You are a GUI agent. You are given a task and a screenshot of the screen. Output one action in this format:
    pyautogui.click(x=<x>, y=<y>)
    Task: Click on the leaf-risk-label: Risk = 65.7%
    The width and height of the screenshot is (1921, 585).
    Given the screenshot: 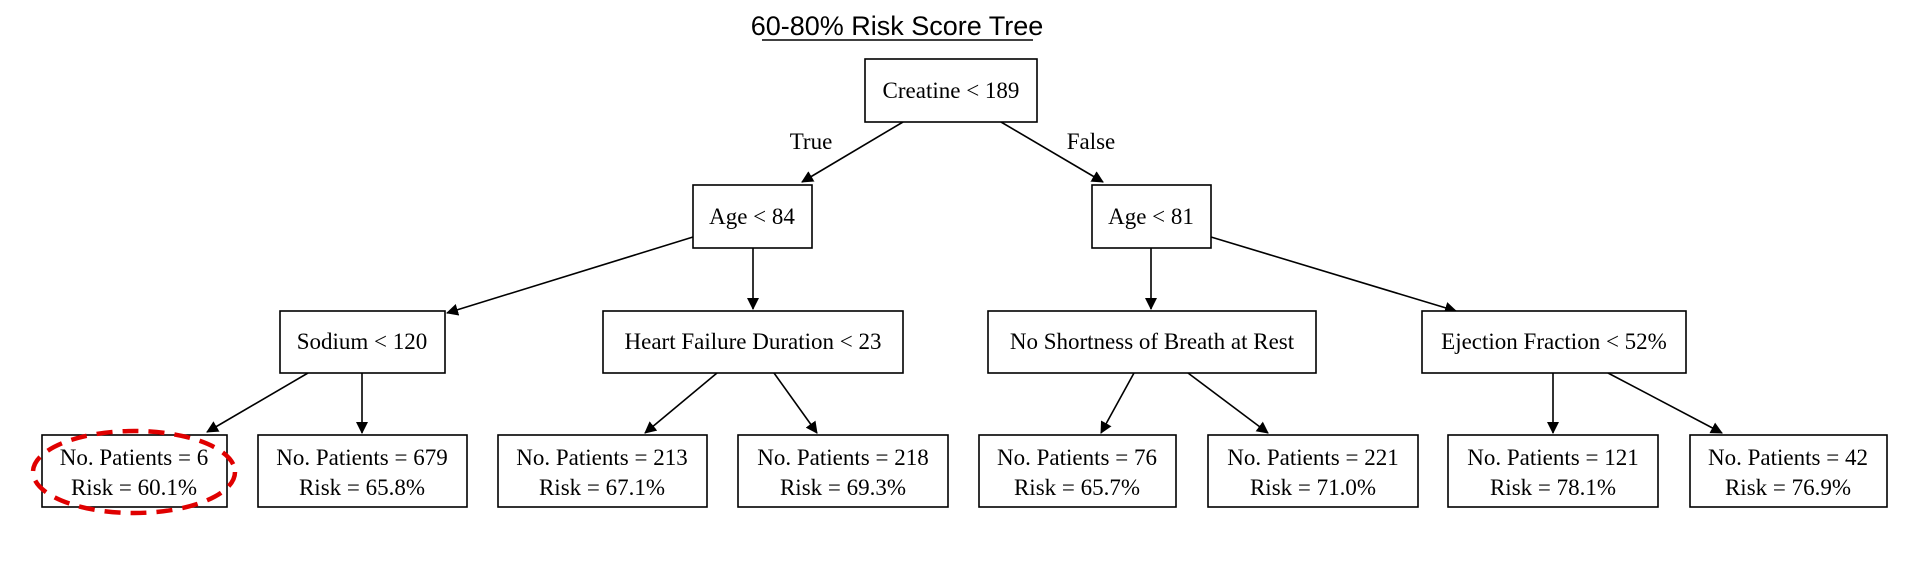 What is the action you would take?
    pyautogui.click(x=1077, y=487)
    